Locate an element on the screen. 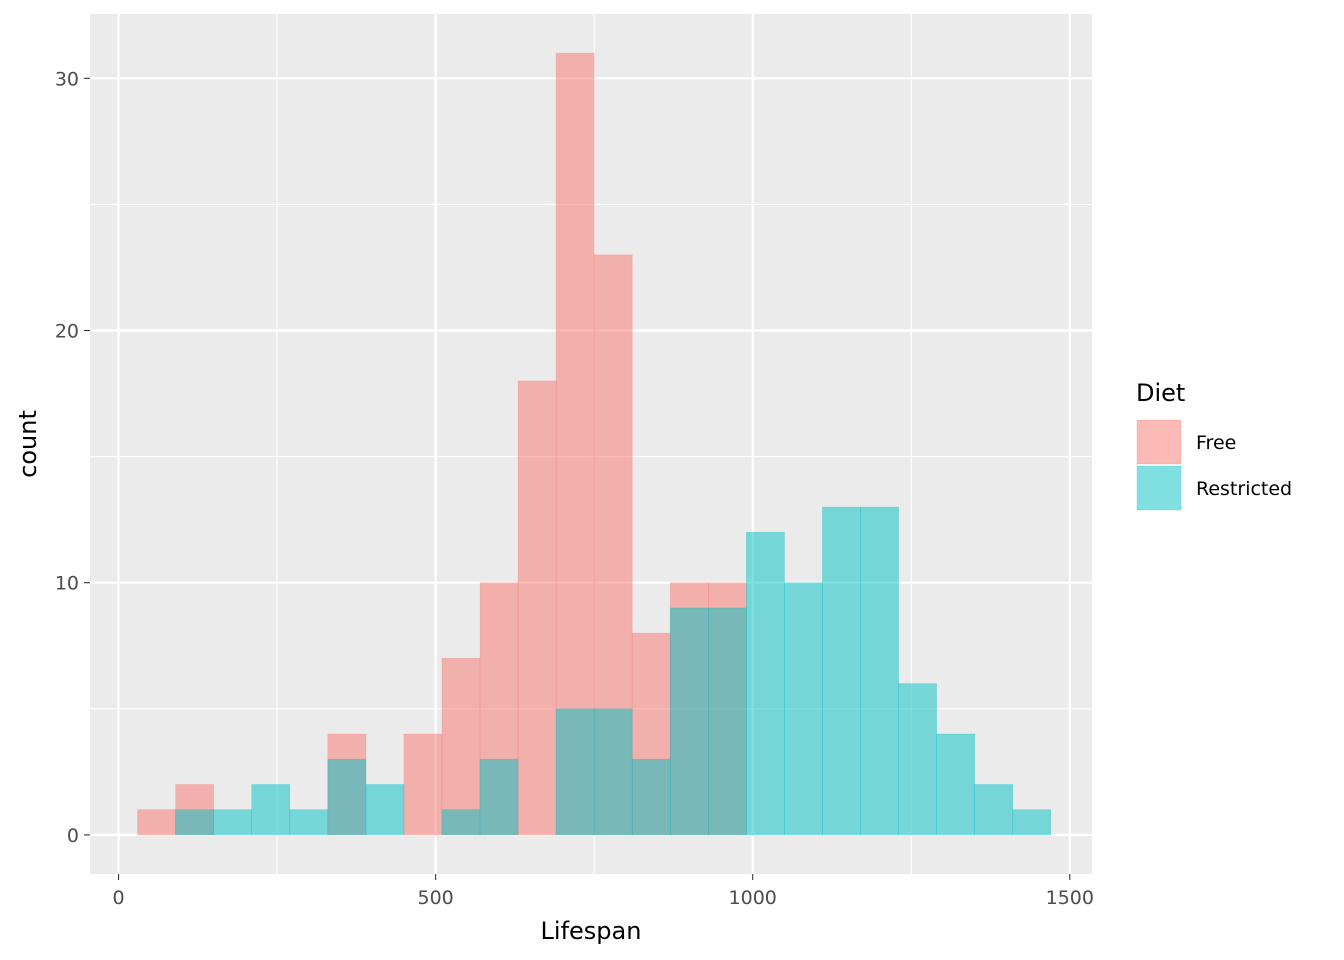 The width and height of the screenshot is (1344, 960). y-axis-title: count is located at coordinates (28, 444).